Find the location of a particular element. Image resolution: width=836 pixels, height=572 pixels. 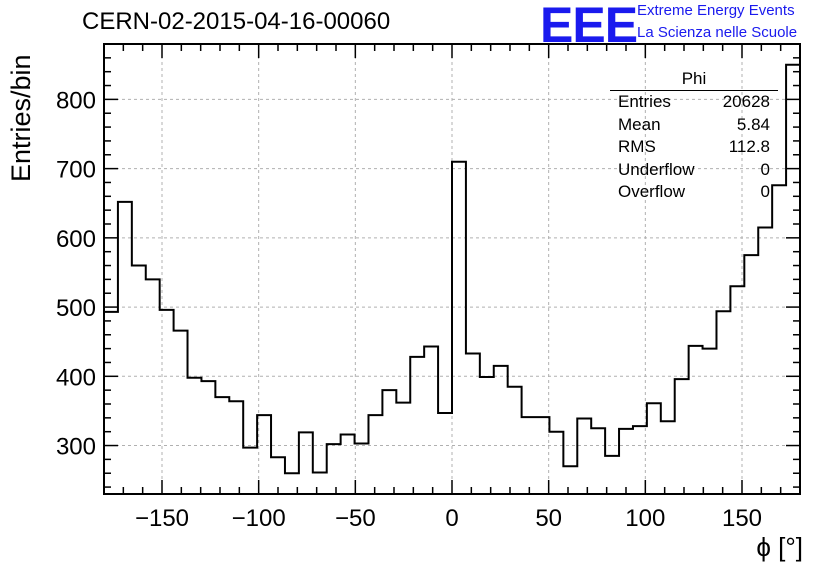

stats-row-mean: Mean 5.84 is located at coordinates (694, 125).